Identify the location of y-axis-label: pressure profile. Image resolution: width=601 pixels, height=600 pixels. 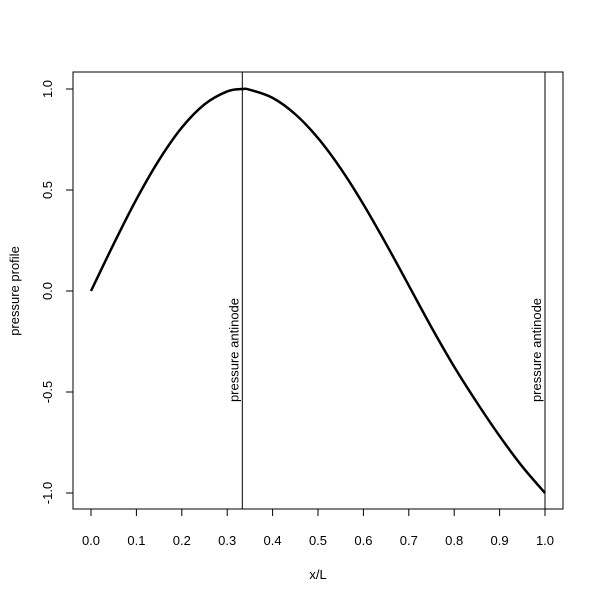
(14, 291).